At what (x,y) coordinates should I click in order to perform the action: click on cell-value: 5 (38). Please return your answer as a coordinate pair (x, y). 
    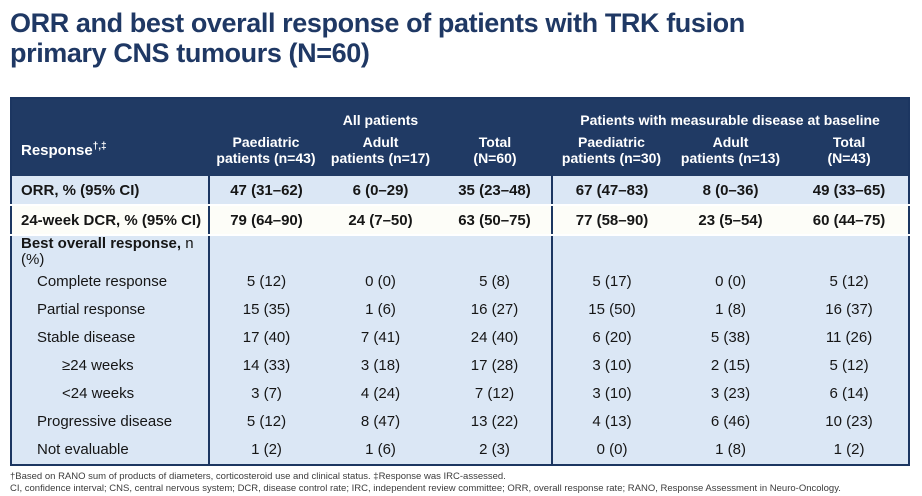
    Looking at the image, I should click on (731, 337).